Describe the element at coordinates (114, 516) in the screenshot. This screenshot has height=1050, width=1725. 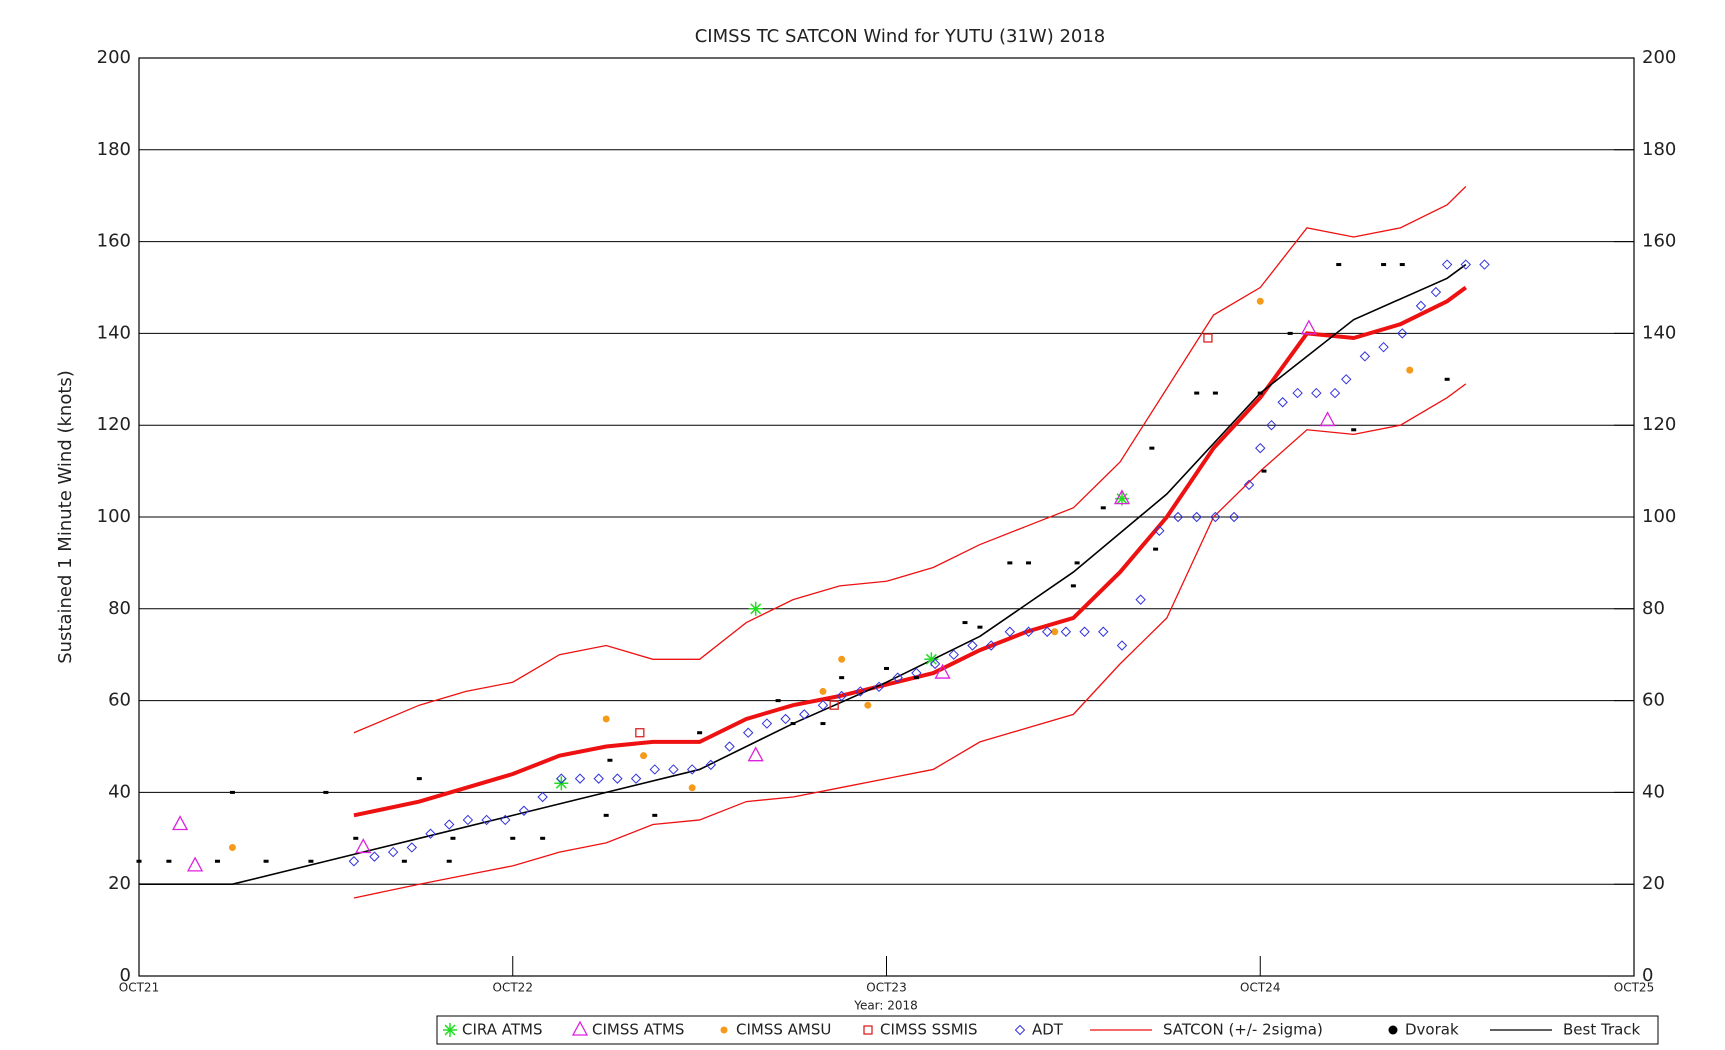
I see `y-tick-label: 100` at that location.